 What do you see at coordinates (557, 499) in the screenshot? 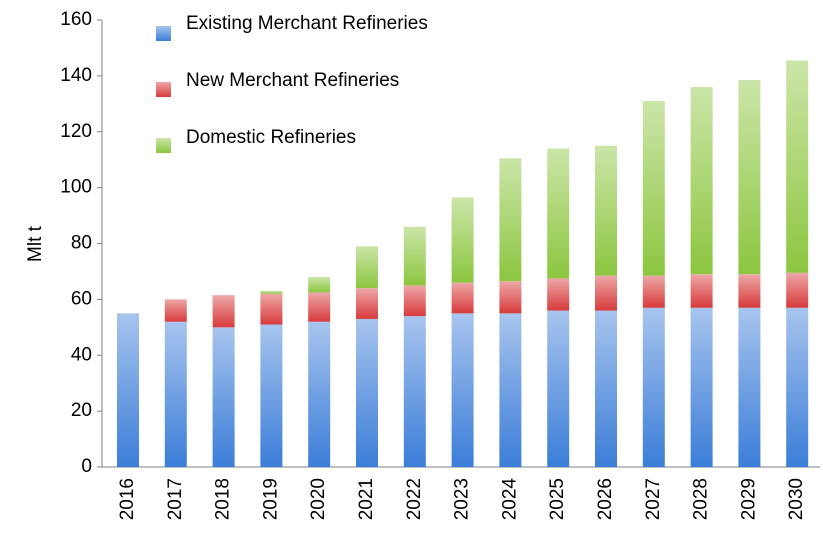
I see `x-tick-label: 2025` at bounding box center [557, 499].